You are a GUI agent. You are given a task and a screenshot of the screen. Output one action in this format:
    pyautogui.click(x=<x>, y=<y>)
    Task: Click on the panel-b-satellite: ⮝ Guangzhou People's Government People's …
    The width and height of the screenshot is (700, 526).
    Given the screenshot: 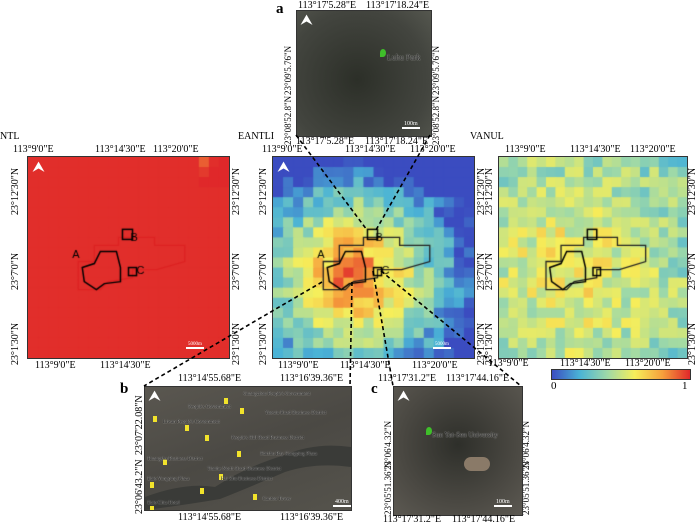 What is the action you would take?
    pyautogui.click(x=248, y=448)
    